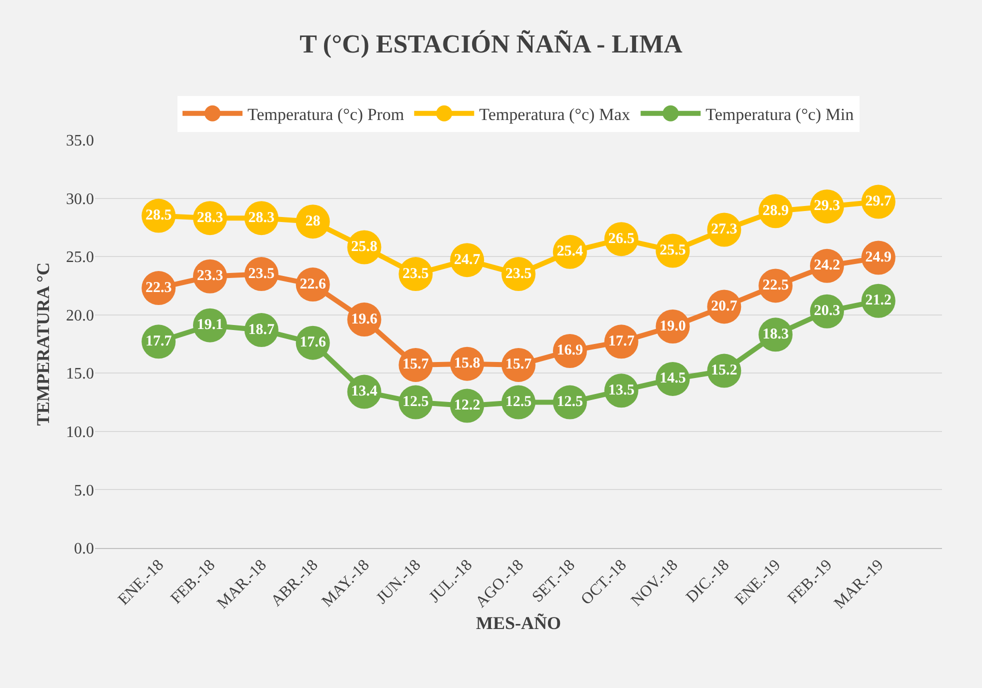  I want to click on x-axis-title: MES-AÑO, so click(518, 623).